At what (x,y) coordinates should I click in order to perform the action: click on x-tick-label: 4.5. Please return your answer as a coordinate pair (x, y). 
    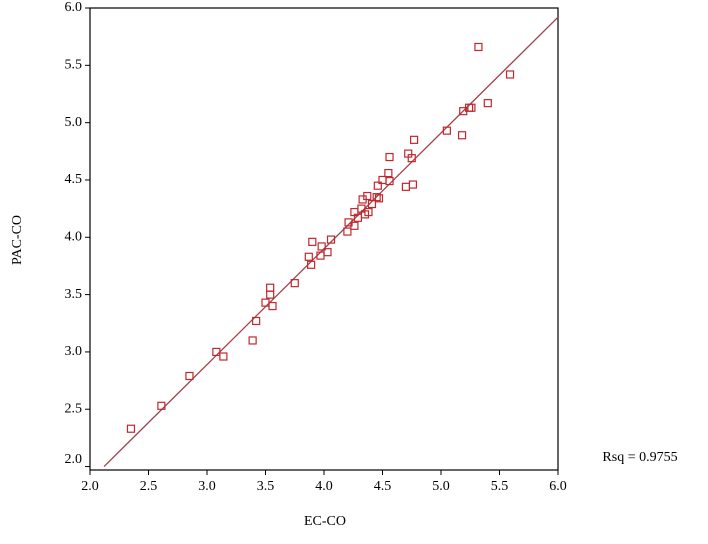
    Looking at the image, I should click on (383, 486).